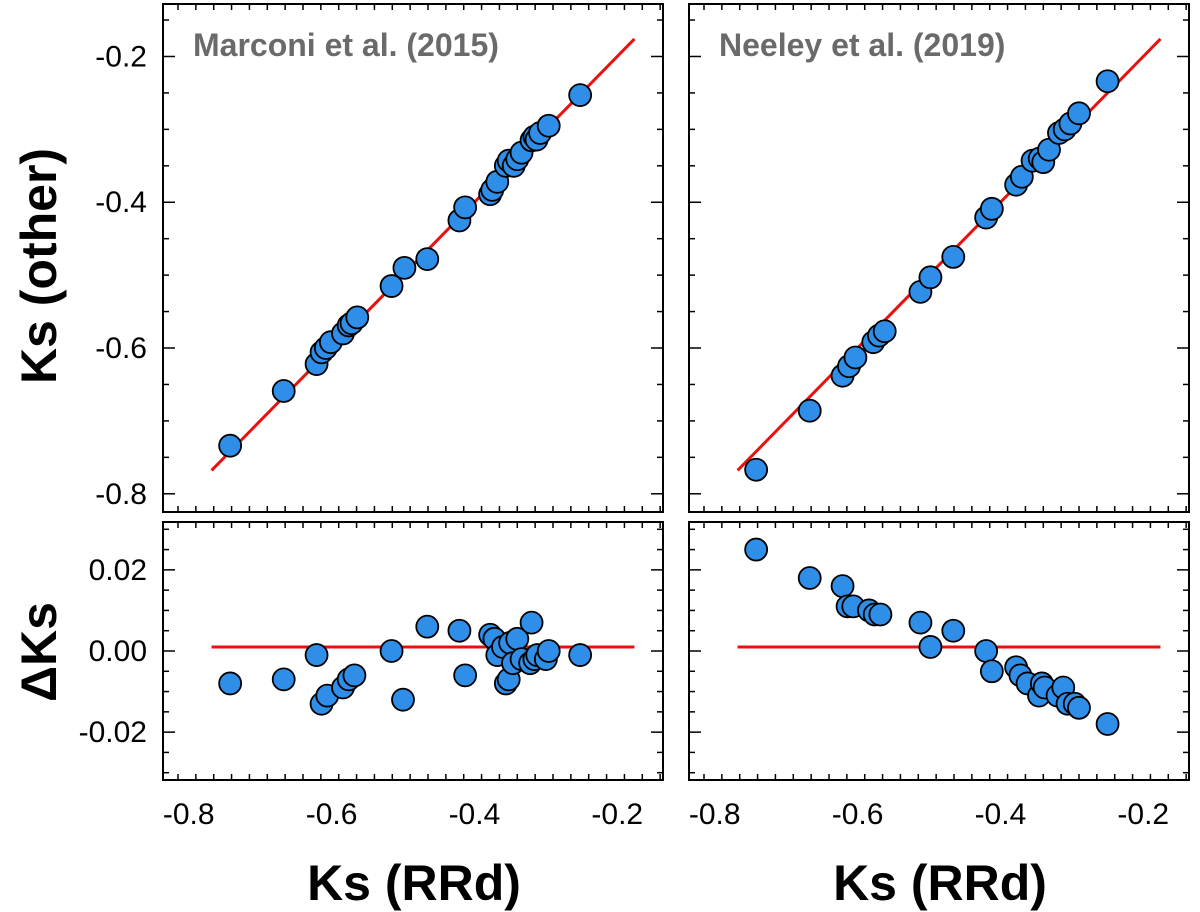  Describe the element at coordinates (39, 266) in the screenshot. I see `y-axis-title-top: Ks (other)` at that location.